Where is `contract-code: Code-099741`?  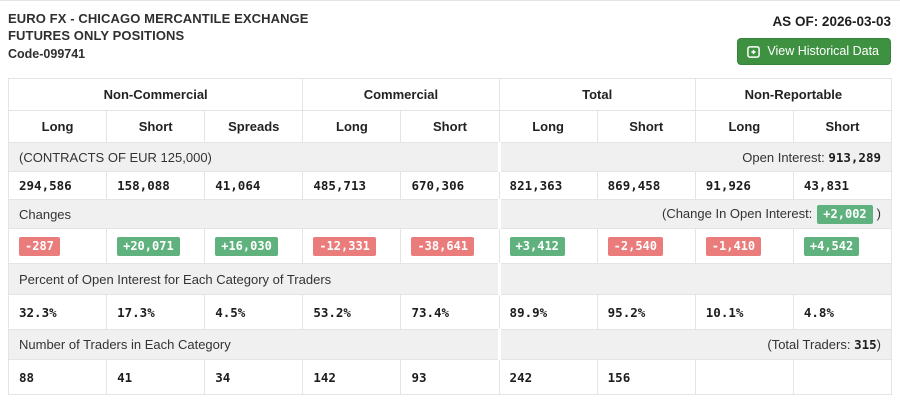
contract-code: Code-099741 is located at coordinates (47, 54).